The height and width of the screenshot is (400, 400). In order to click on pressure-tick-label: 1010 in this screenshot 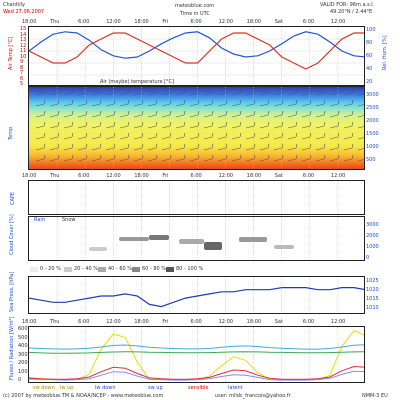, I will do `click(372, 308)`.